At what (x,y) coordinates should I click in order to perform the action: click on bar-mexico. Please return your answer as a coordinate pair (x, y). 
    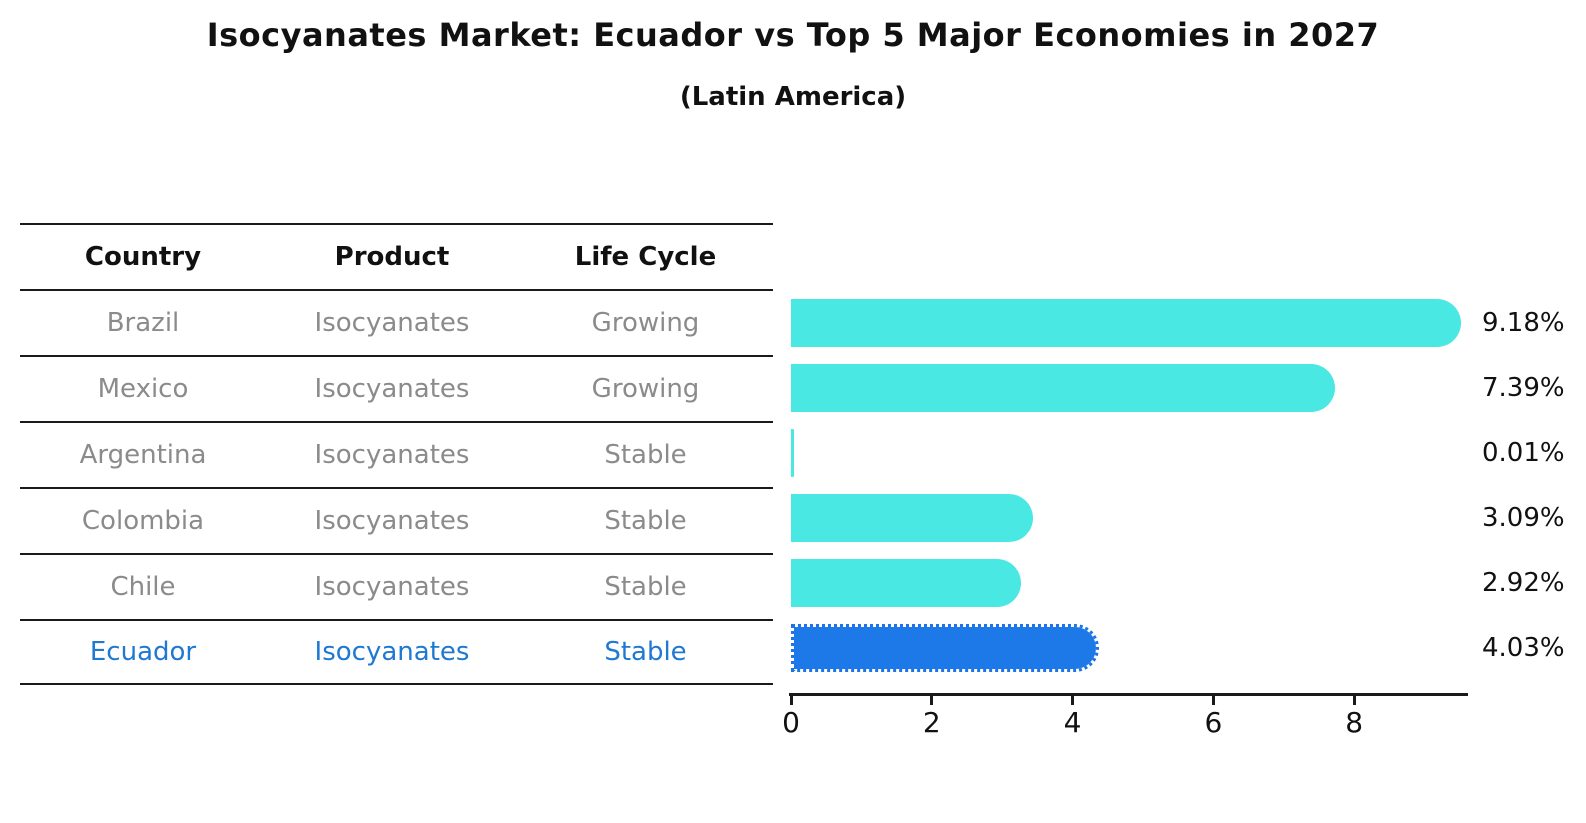
    Looking at the image, I should click on (1063, 388).